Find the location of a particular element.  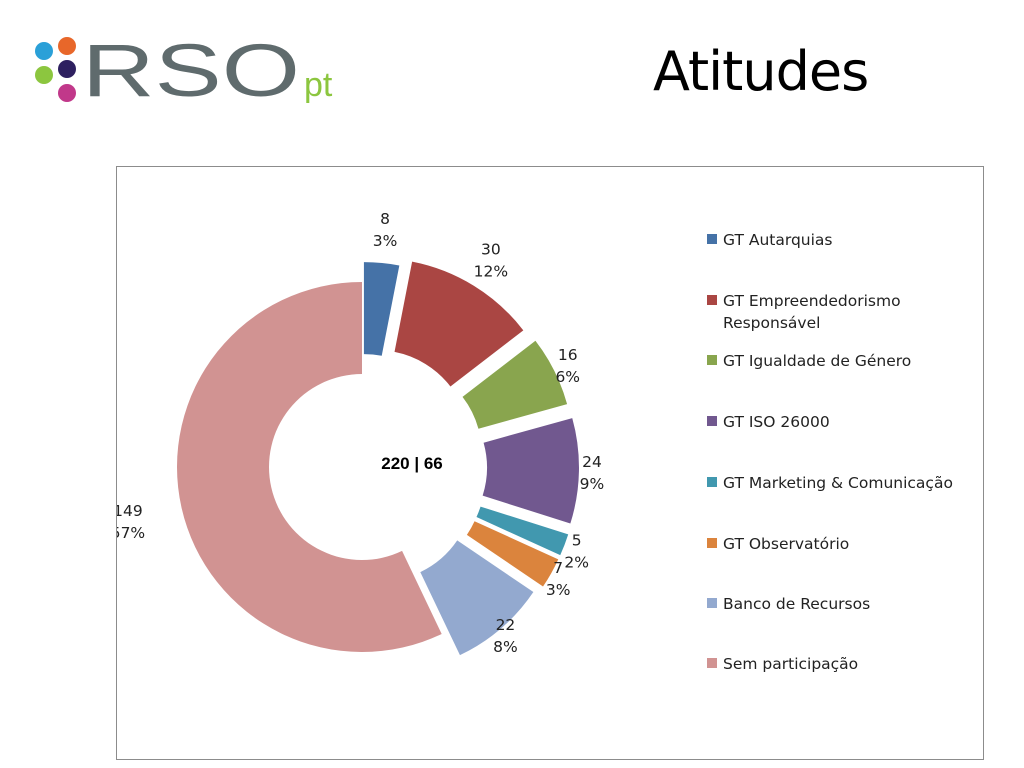

legend-label: GT Empreendedorismo Responsável is located at coordinates (812, 312).